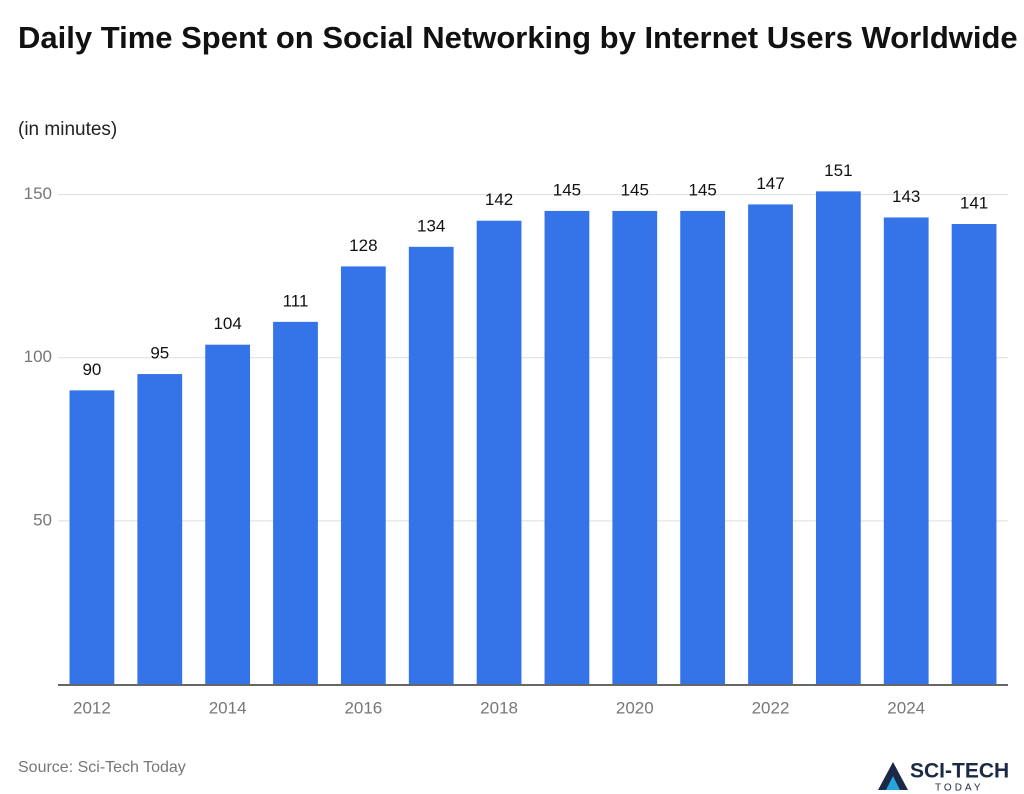 This screenshot has width=1024, height=794. Describe the element at coordinates (959, 788) in the screenshot. I see `logo-subtext: TODAY` at that location.